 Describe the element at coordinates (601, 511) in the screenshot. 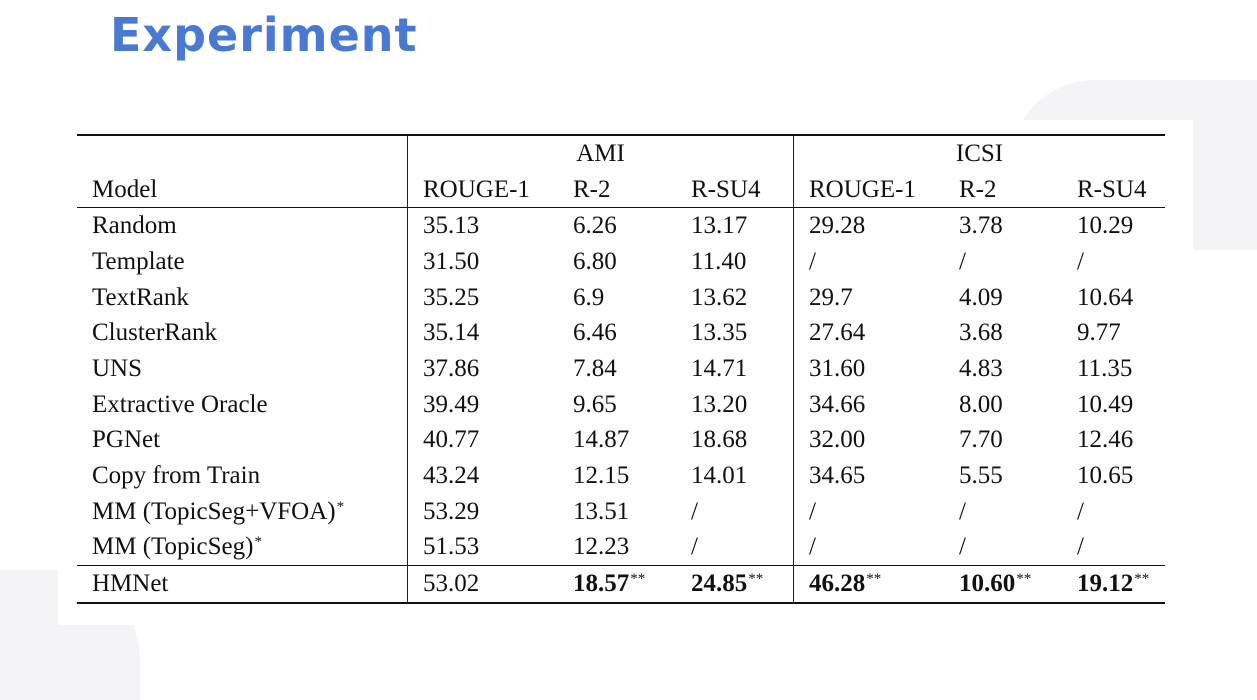

I see `score-cell-ami-r2: 13.51` at that location.